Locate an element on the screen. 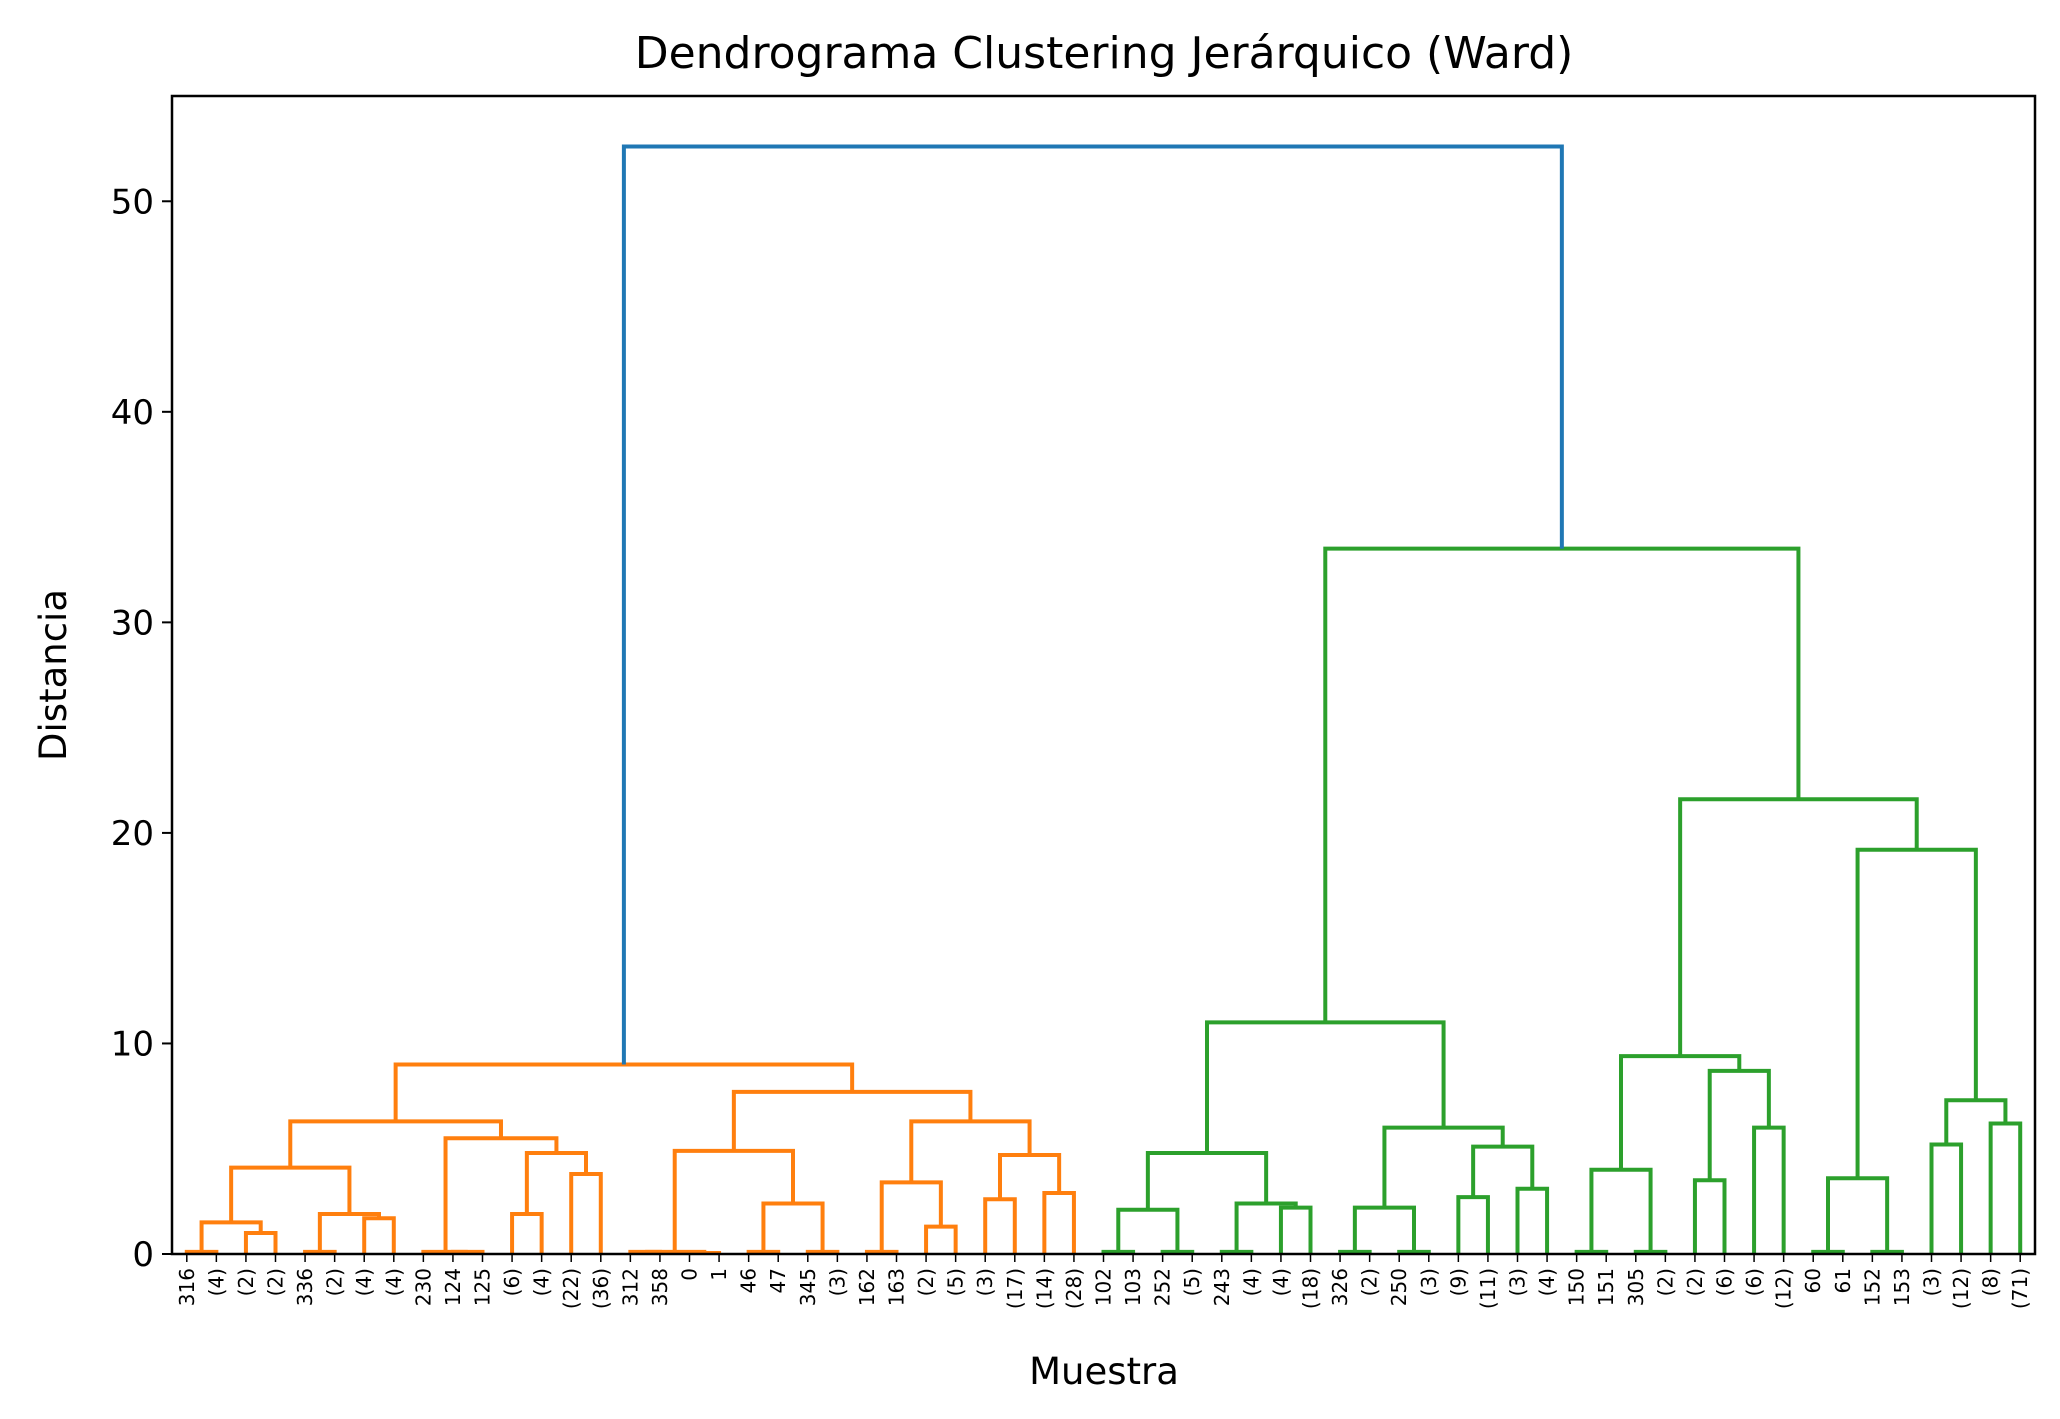  x-tick-label: 0 is located at coordinates (690, 1274).